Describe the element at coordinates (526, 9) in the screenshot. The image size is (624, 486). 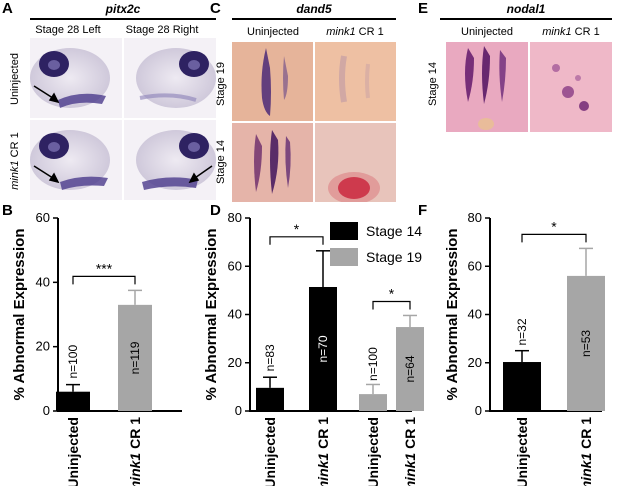
I see `panel-e-gene-title: nodal1` at that location.